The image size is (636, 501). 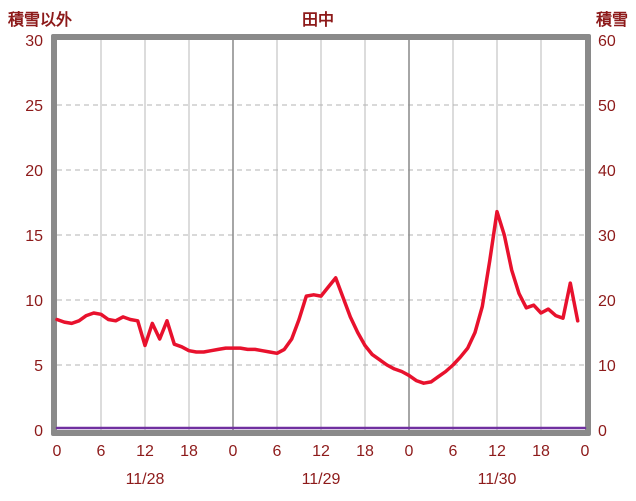 What do you see at coordinates (611, 20) in the screenshot?
I see `right-axis-title: 積雪` at bounding box center [611, 20].